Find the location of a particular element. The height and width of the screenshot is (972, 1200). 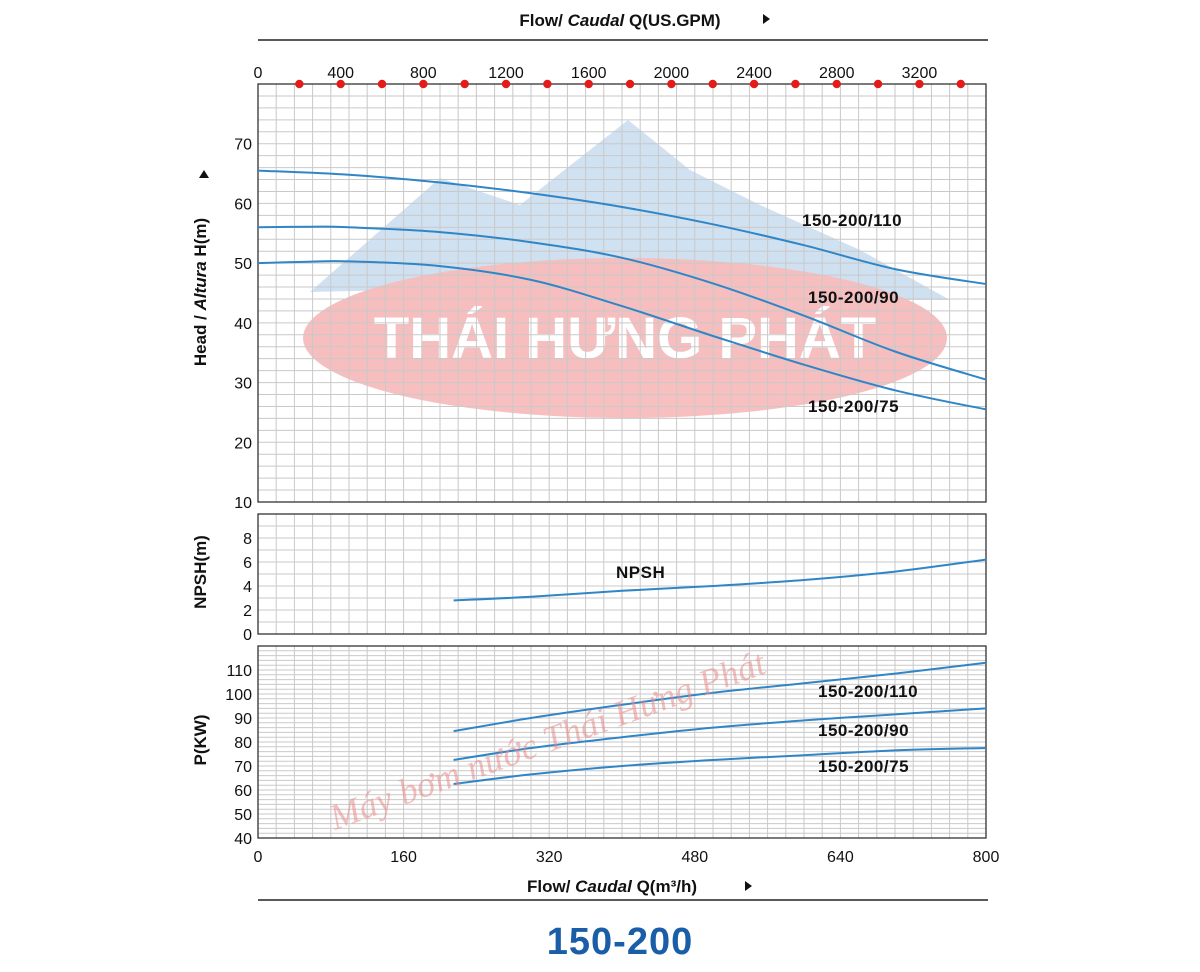

y-tick-label: 110 is located at coordinates (239, 671).